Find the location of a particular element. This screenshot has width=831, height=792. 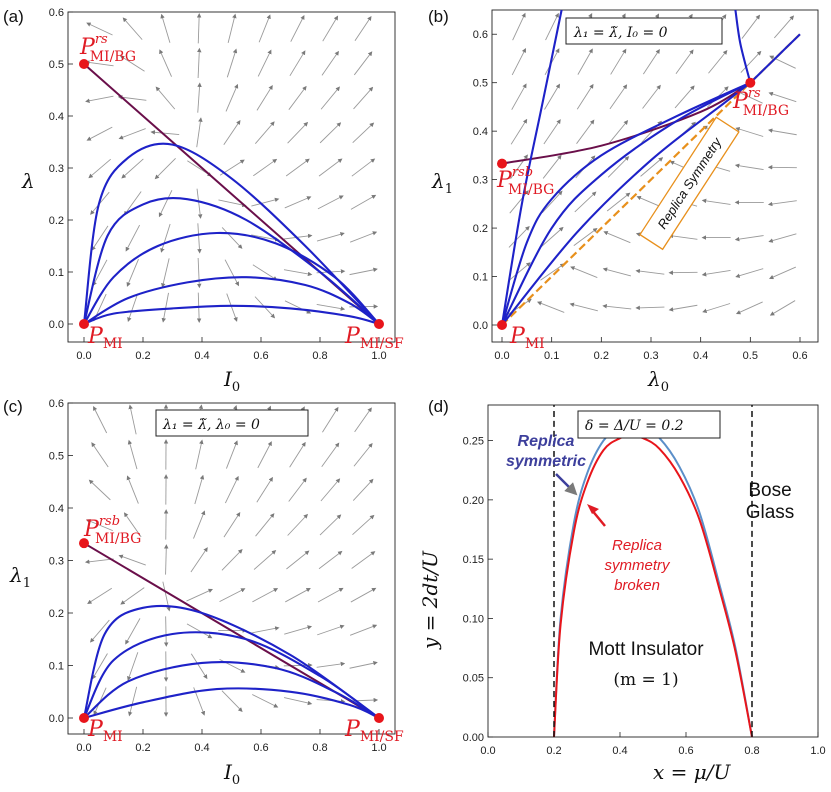

panel-c-condition-box is located at coordinates (232, 423).